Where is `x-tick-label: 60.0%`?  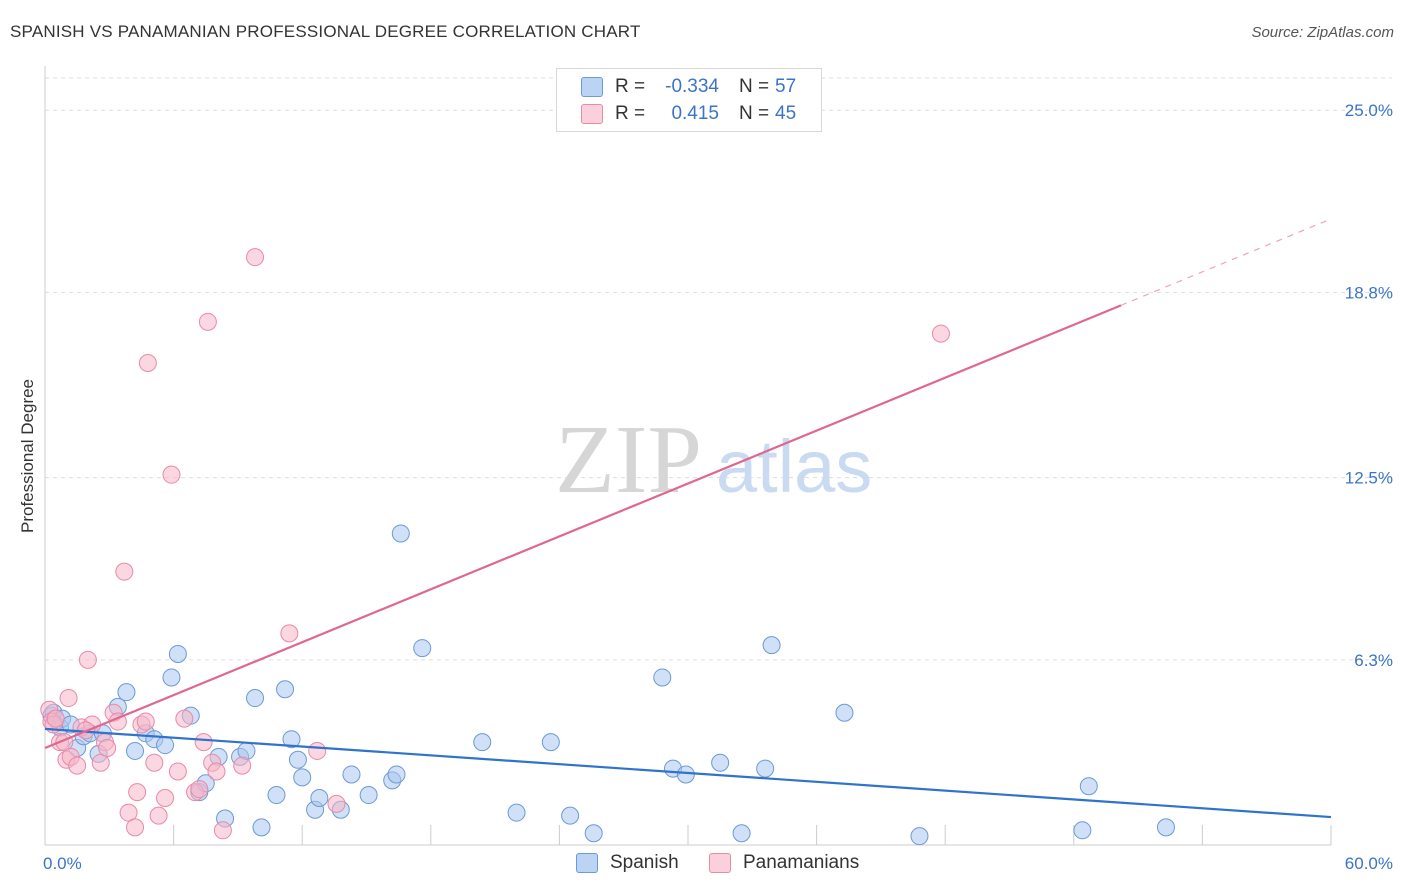
x-tick-label: 60.0% is located at coordinates (1369, 863).